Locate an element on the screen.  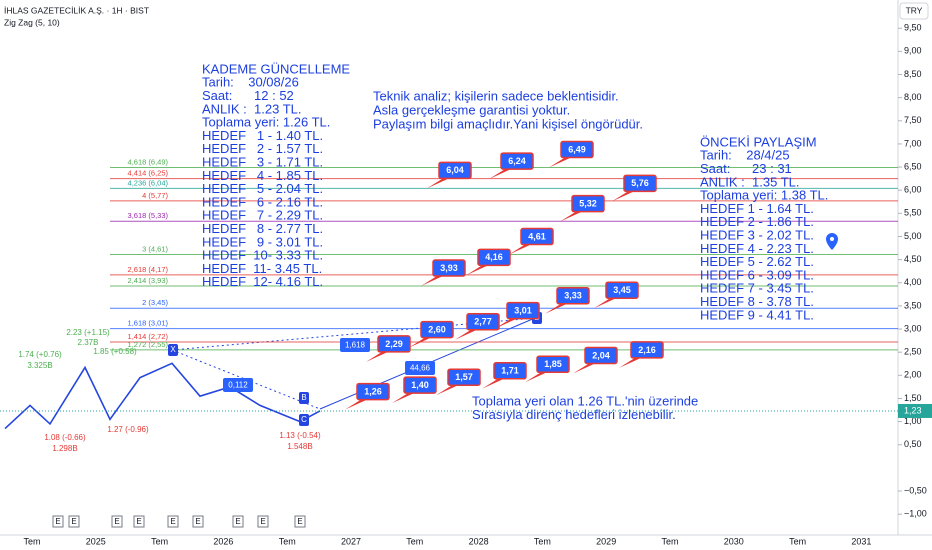
chart-title: İHLAS GAZETECİLİK A.Ş. · 1H · BIST is located at coordinates (76, 10).